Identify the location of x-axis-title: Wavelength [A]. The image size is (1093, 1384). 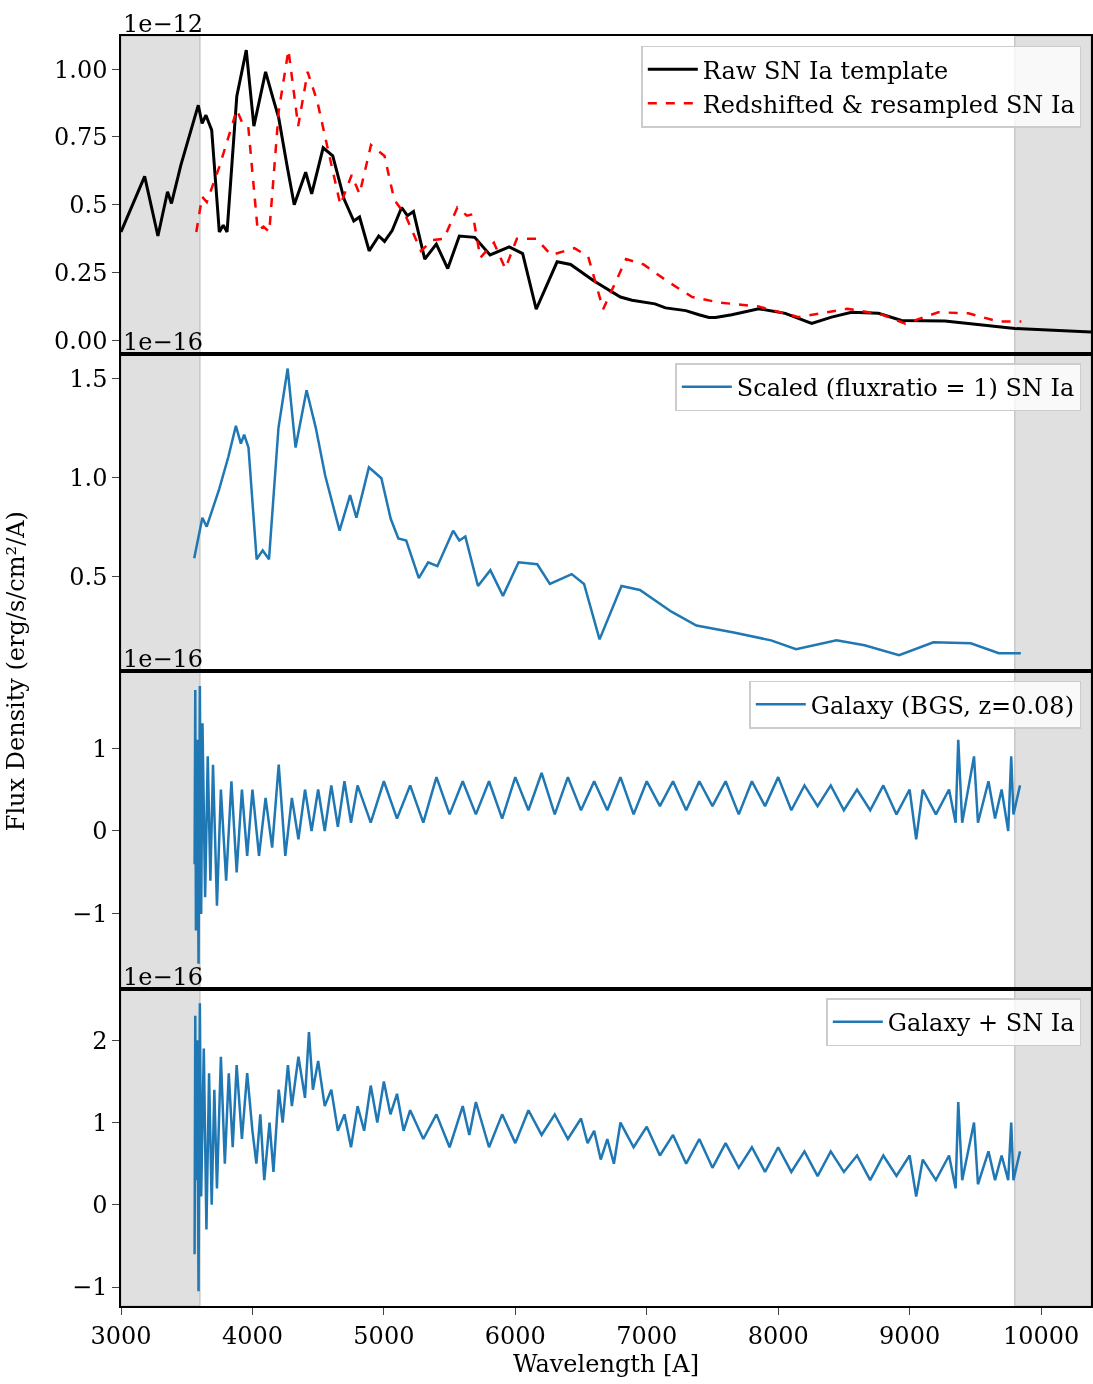
(606, 1363).